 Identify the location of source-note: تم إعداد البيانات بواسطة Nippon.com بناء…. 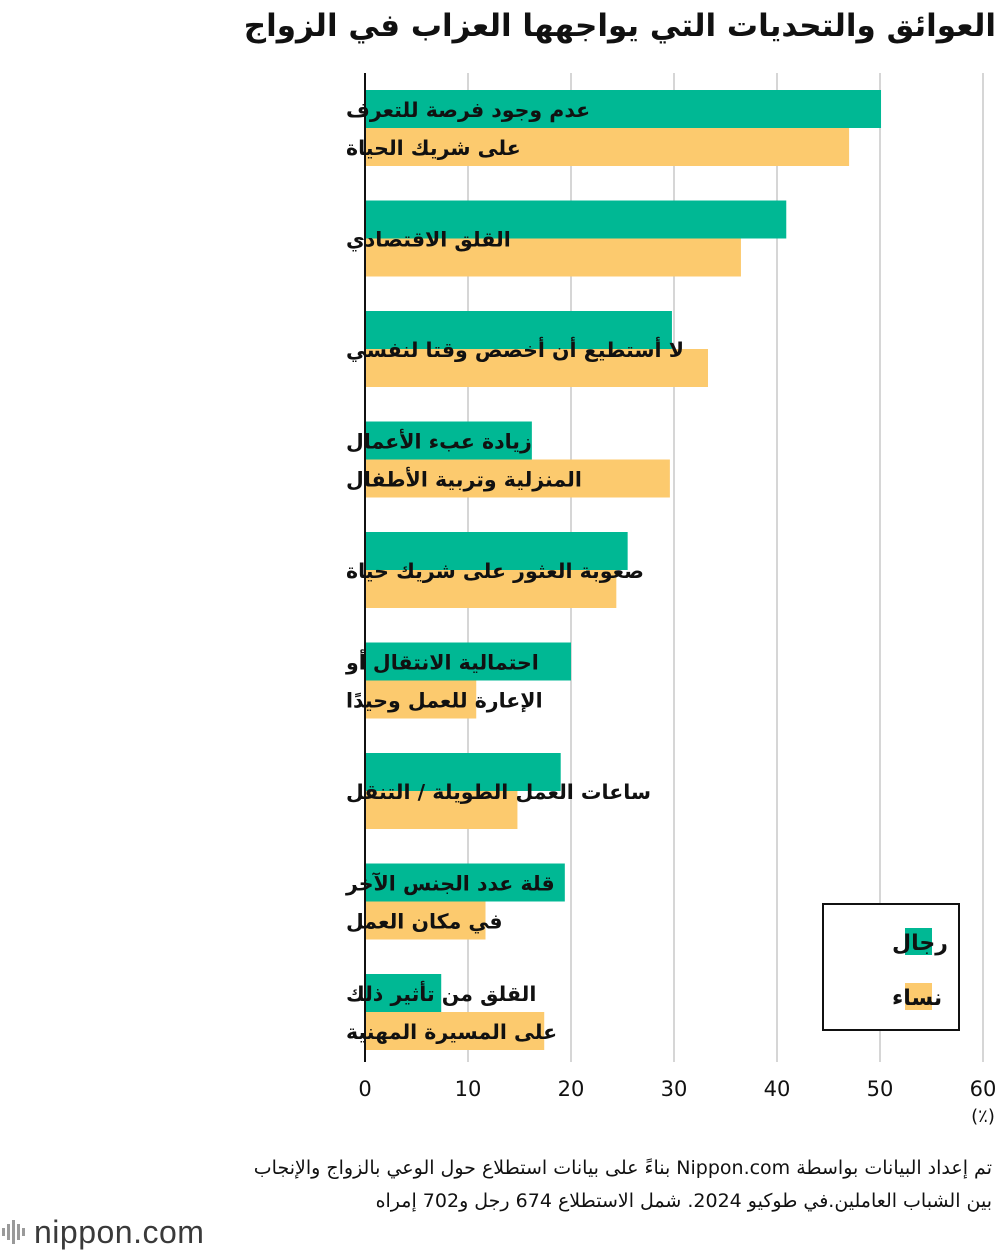
(622, 1184).